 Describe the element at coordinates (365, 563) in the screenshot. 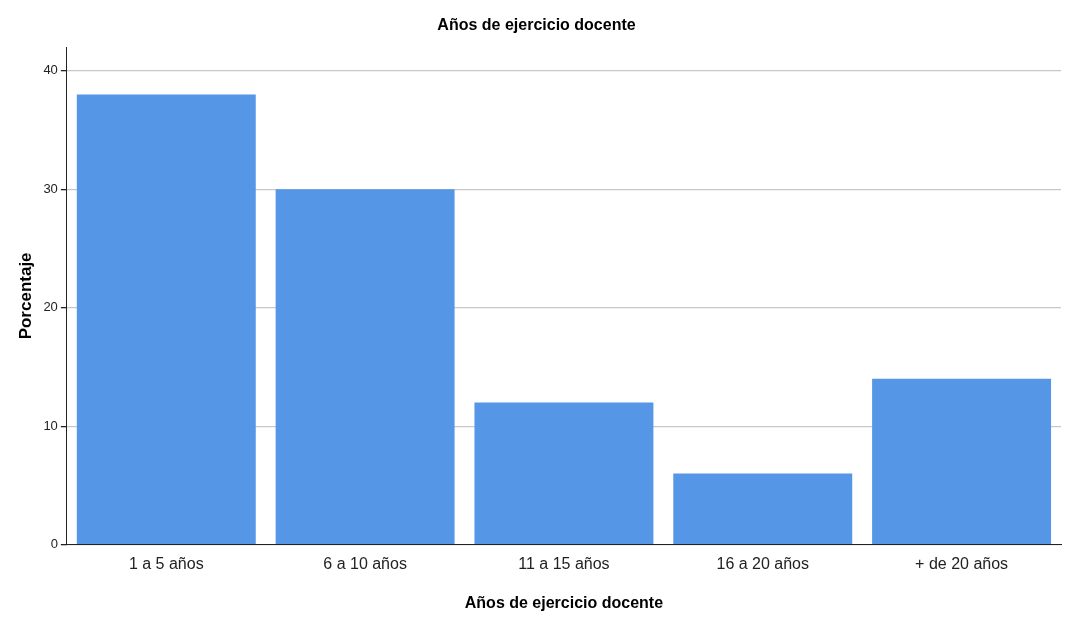

I see `x-tick-label: 6 a 10 años` at that location.